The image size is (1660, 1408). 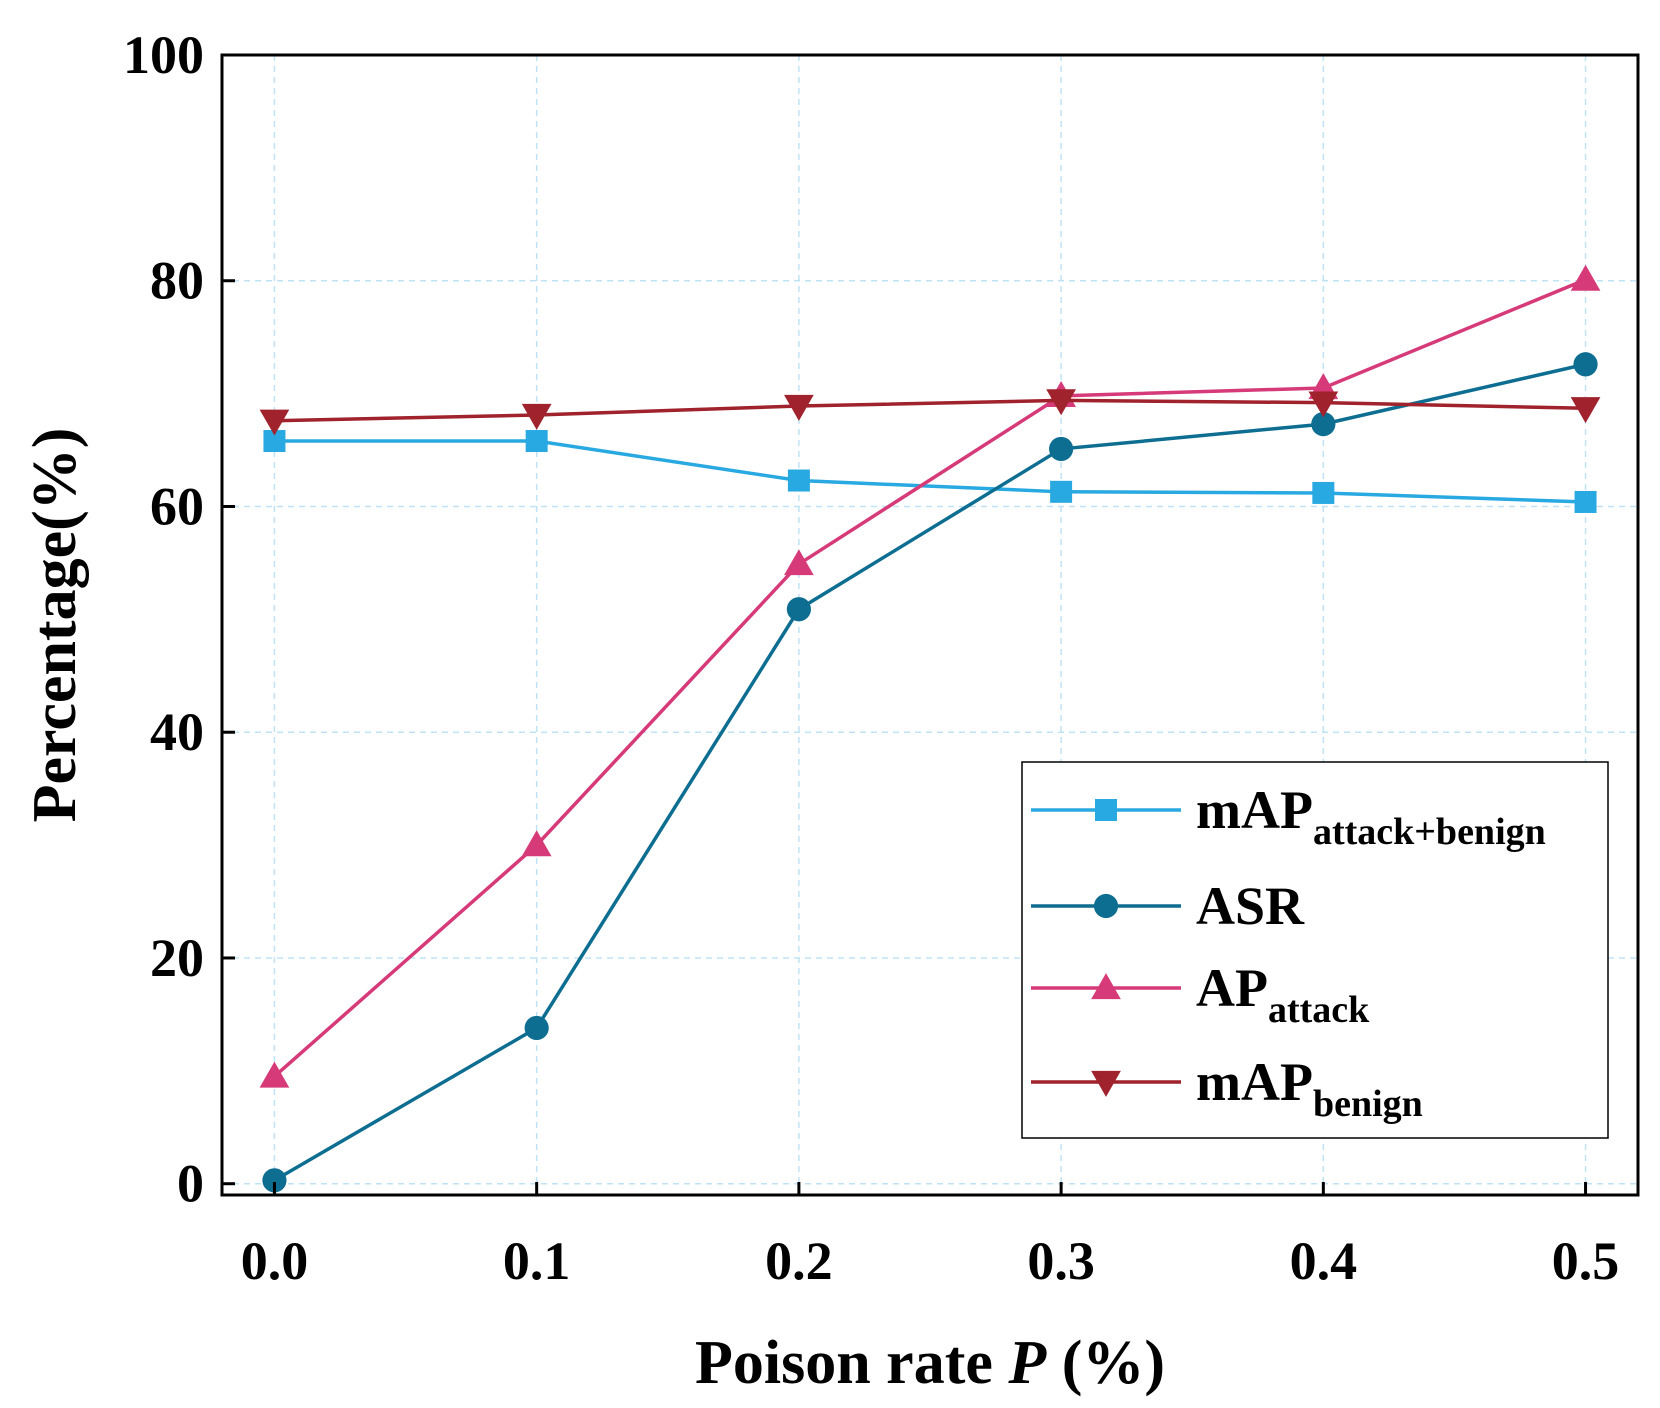 What do you see at coordinates (1586, 1261) in the screenshot?
I see `x-tick-label: 0.5` at bounding box center [1586, 1261].